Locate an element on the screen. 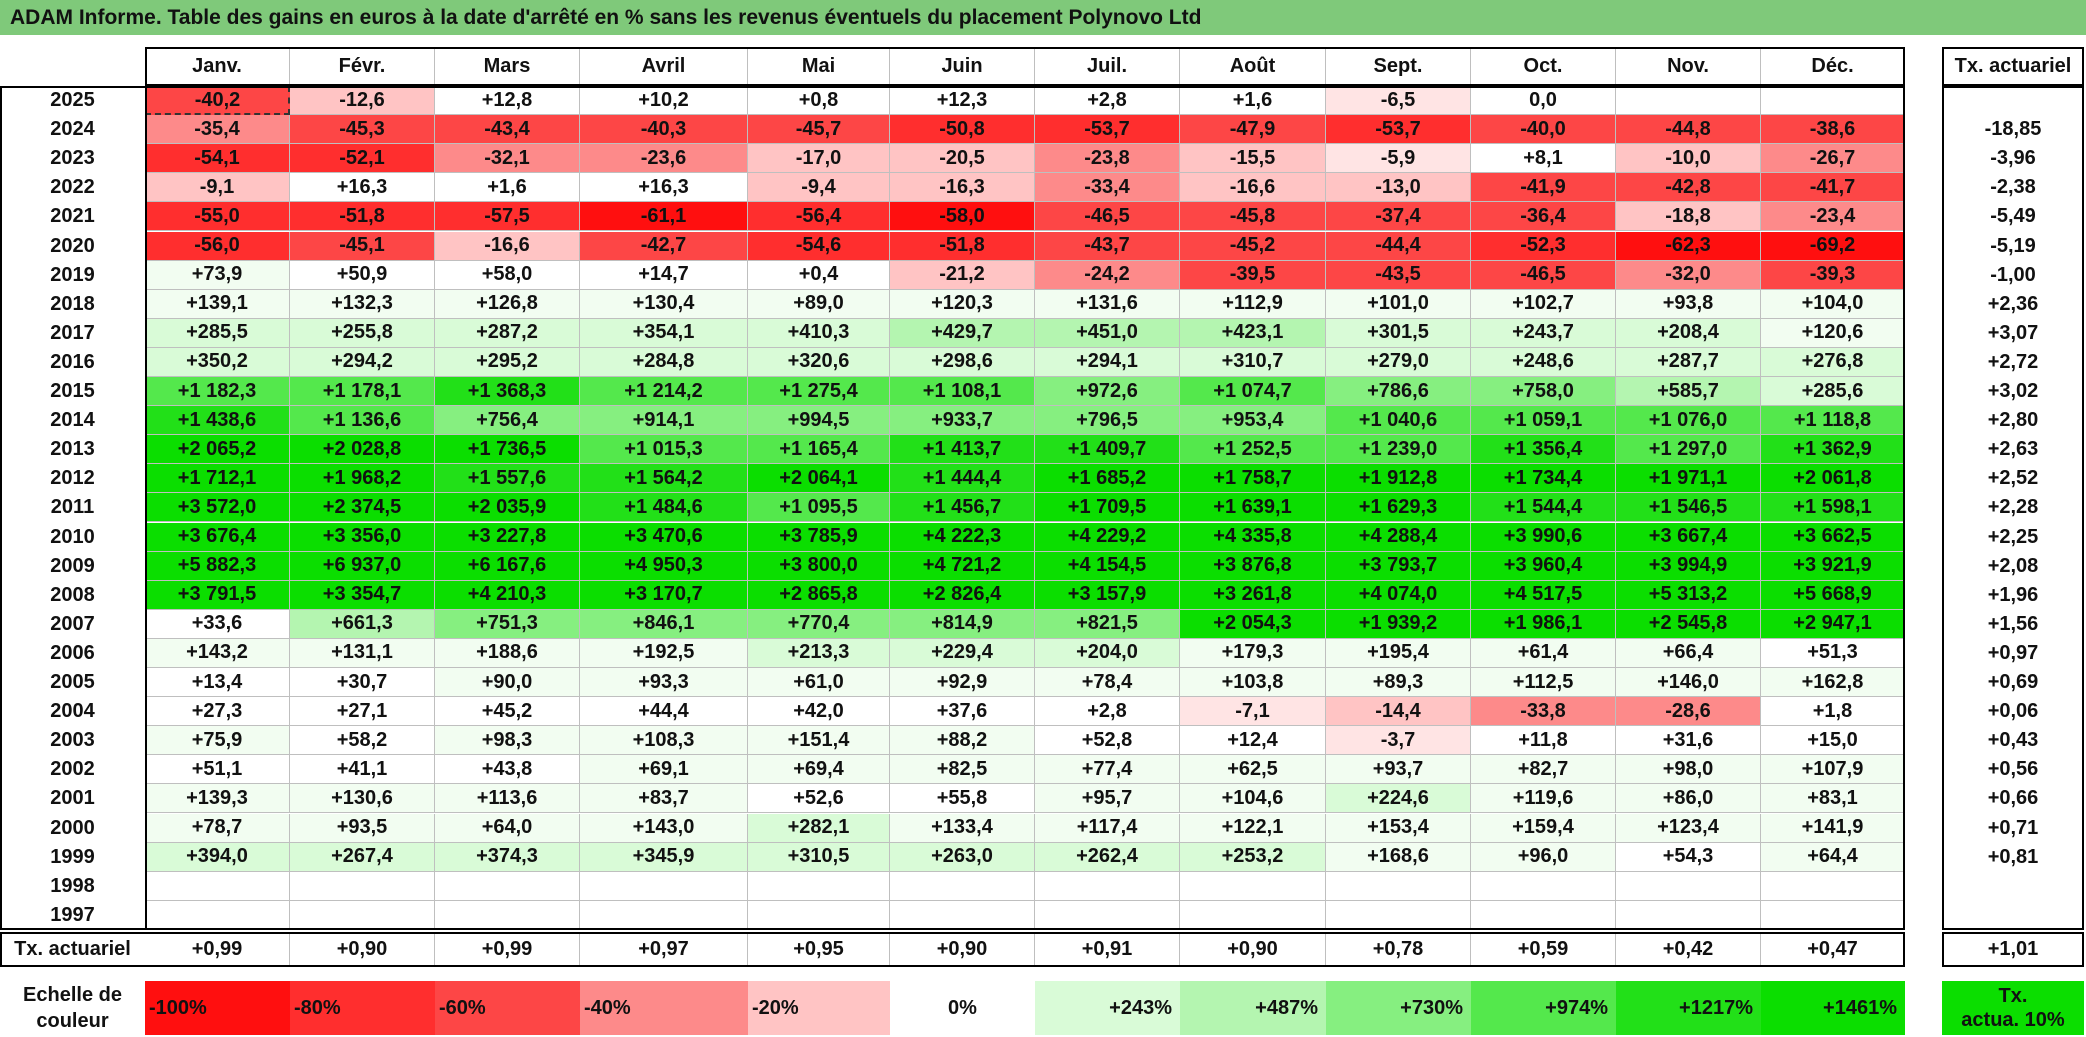 The height and width of the screenshot is (1037, 2086). rate-cell: +2,36 is located at coordinates (2013, 303).